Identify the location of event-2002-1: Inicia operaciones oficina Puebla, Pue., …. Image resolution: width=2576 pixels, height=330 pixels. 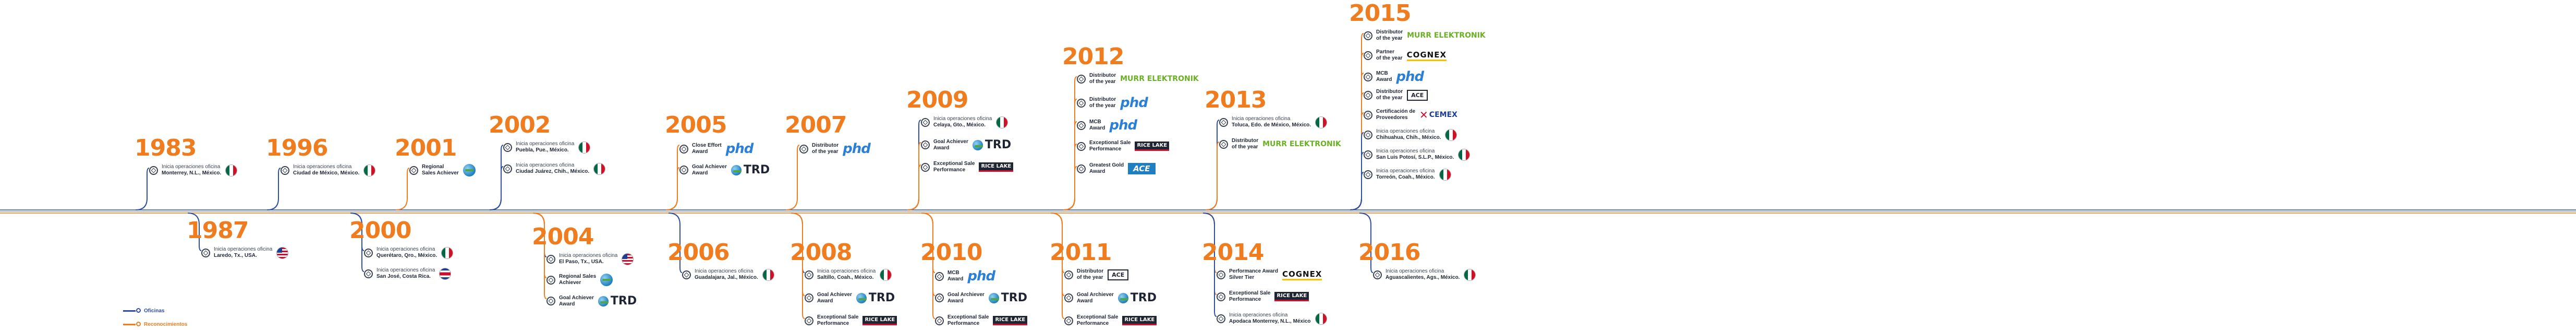
(547, 147).